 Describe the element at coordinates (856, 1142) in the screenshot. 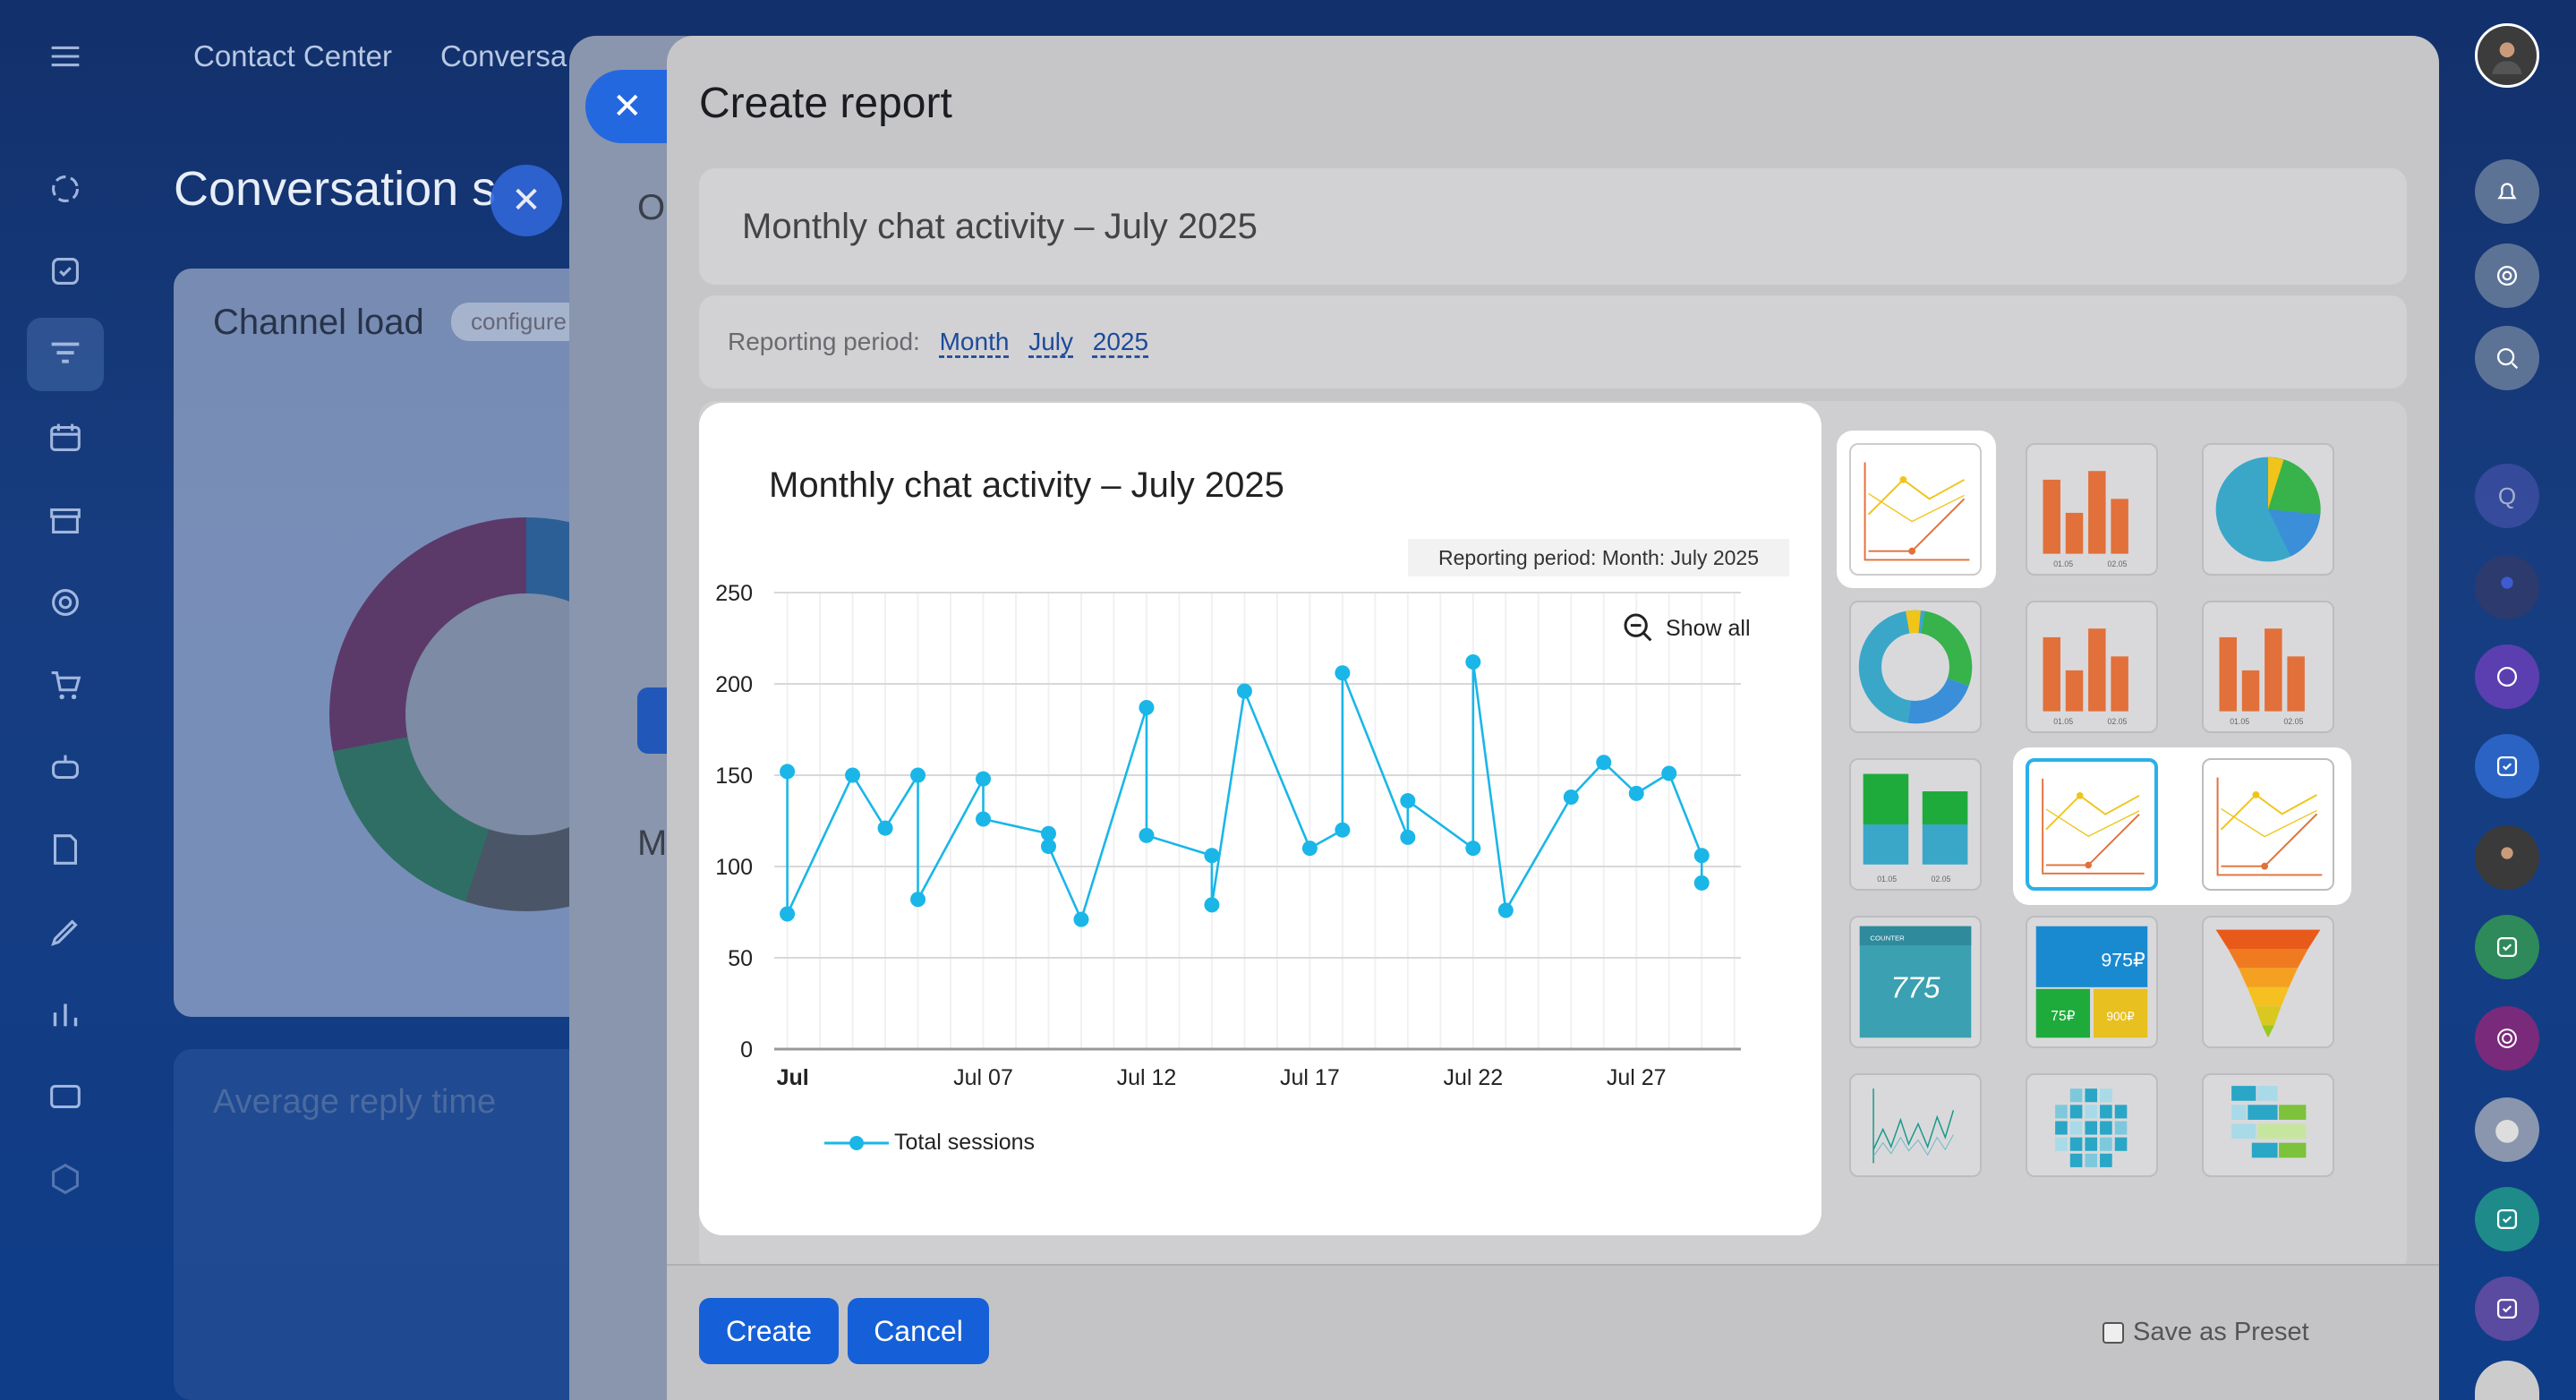

I see `legend-marker` at that location.